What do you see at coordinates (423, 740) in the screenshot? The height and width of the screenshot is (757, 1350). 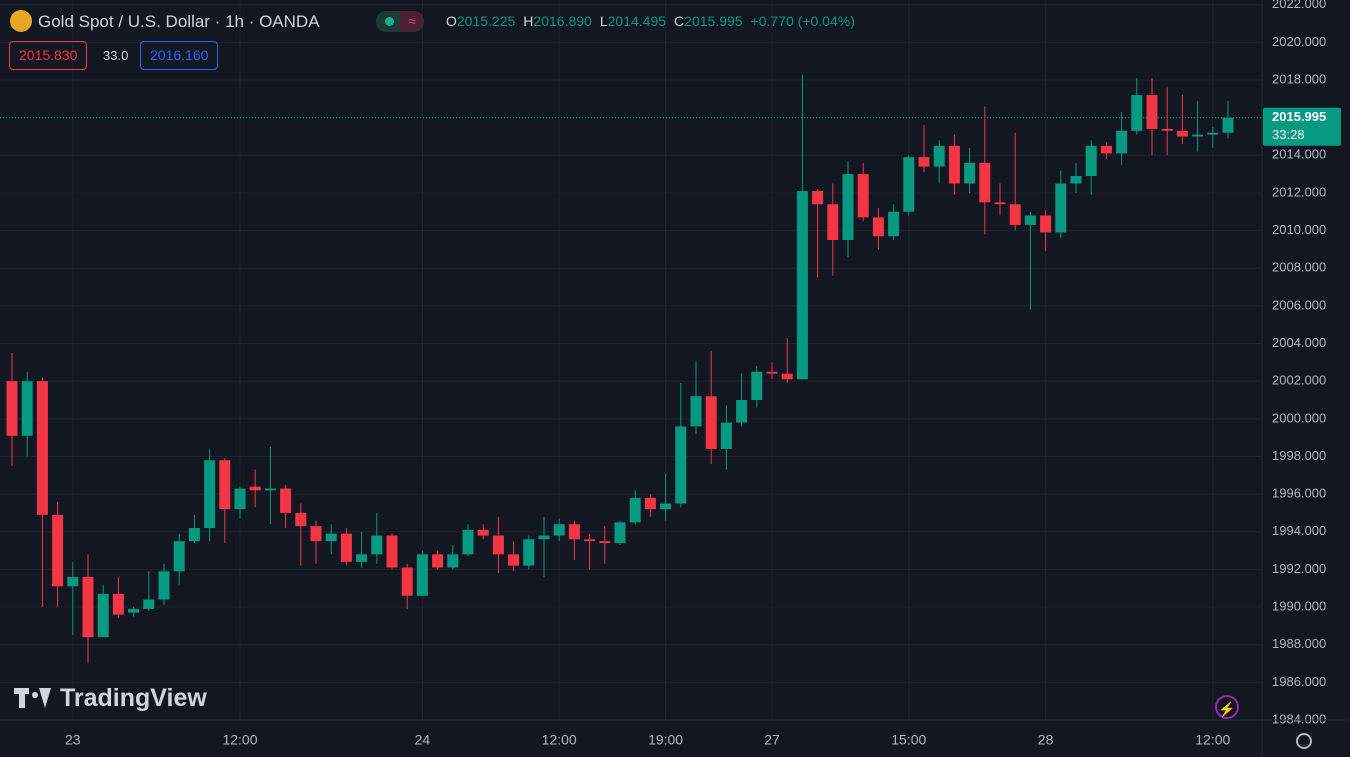 I see `x-tick-label: 24` at bounding box center [423, 740].